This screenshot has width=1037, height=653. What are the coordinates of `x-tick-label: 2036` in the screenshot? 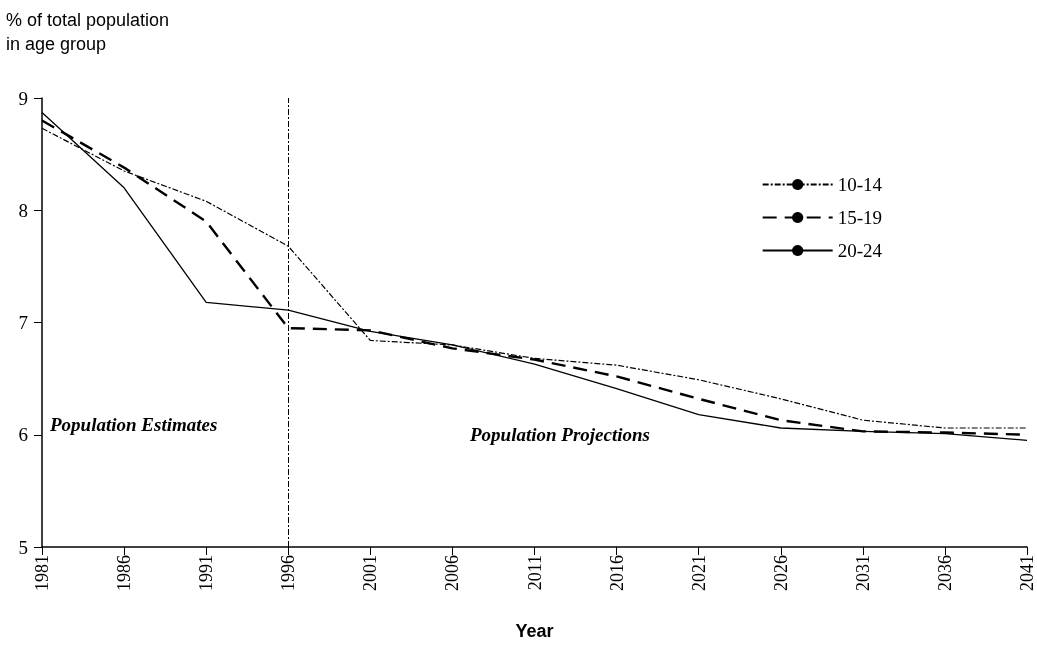 It's located at (944, 573).